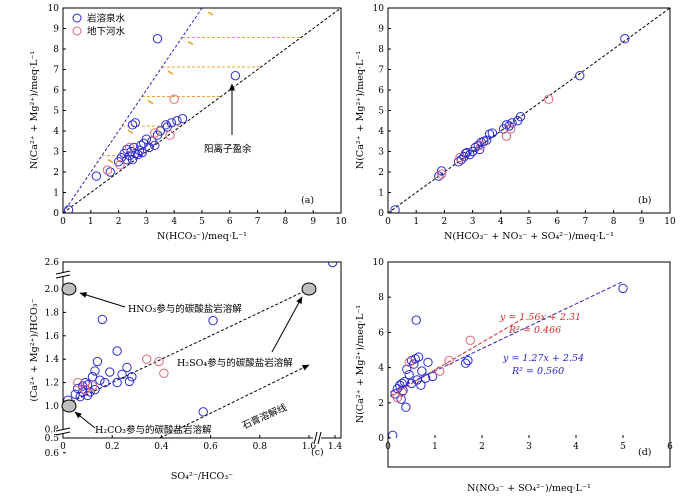  Describe the element at coordinates (645, 452) in the screenshot. I see `panel-d-label: (d)` at that location.